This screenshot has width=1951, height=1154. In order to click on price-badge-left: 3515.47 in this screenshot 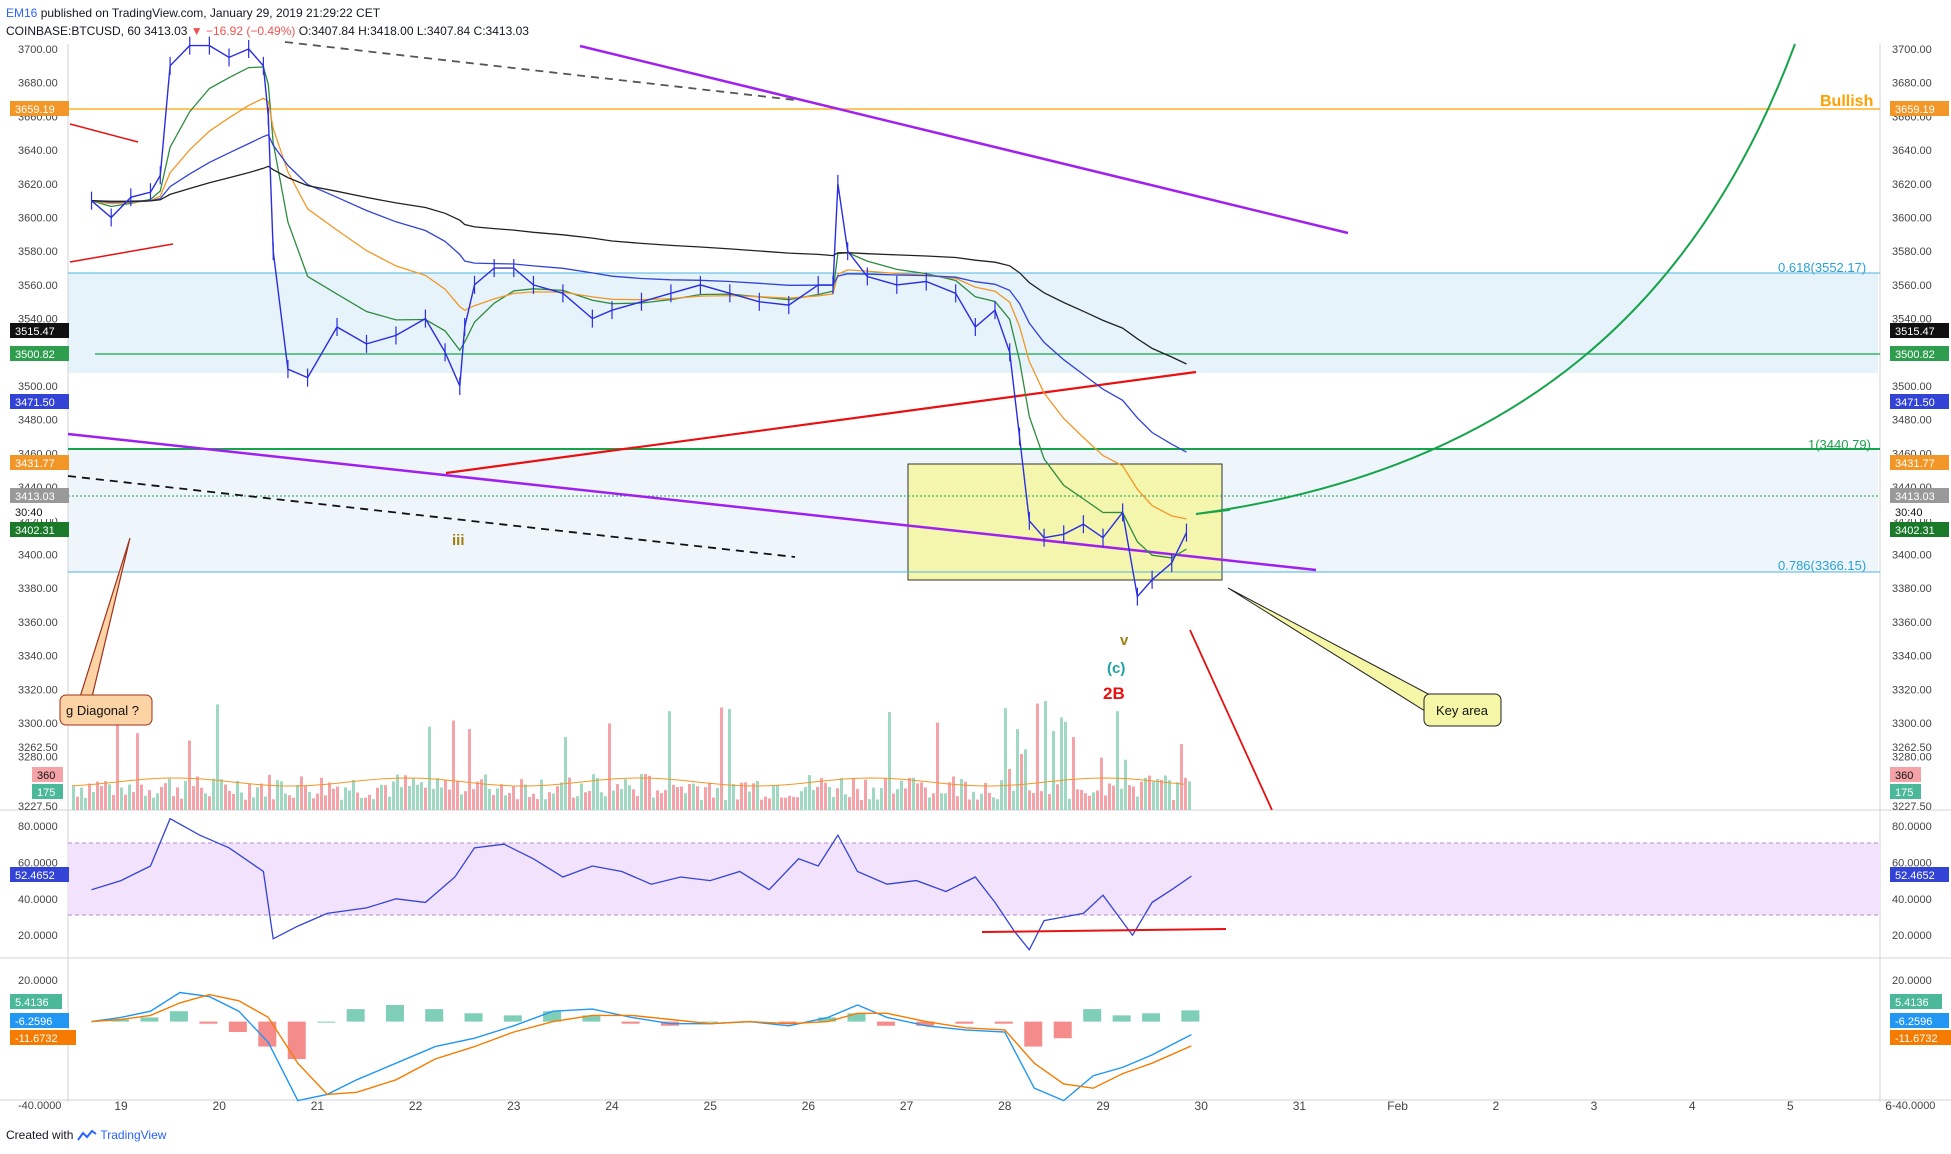, I will do `click(35, 332)`.